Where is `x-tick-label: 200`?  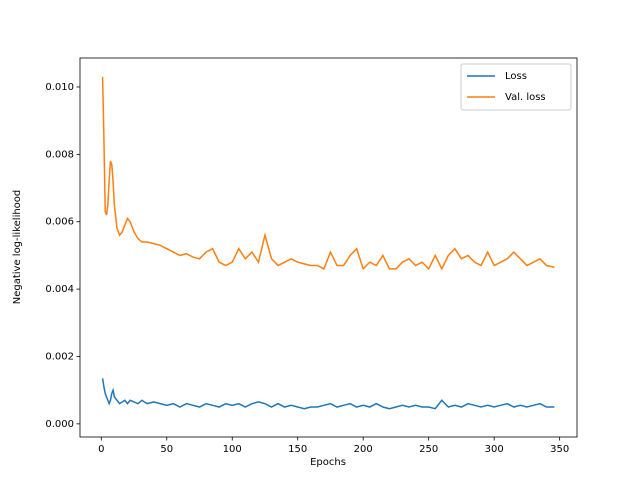
x-tick-label: 200 is located at coordinates (363, 449).